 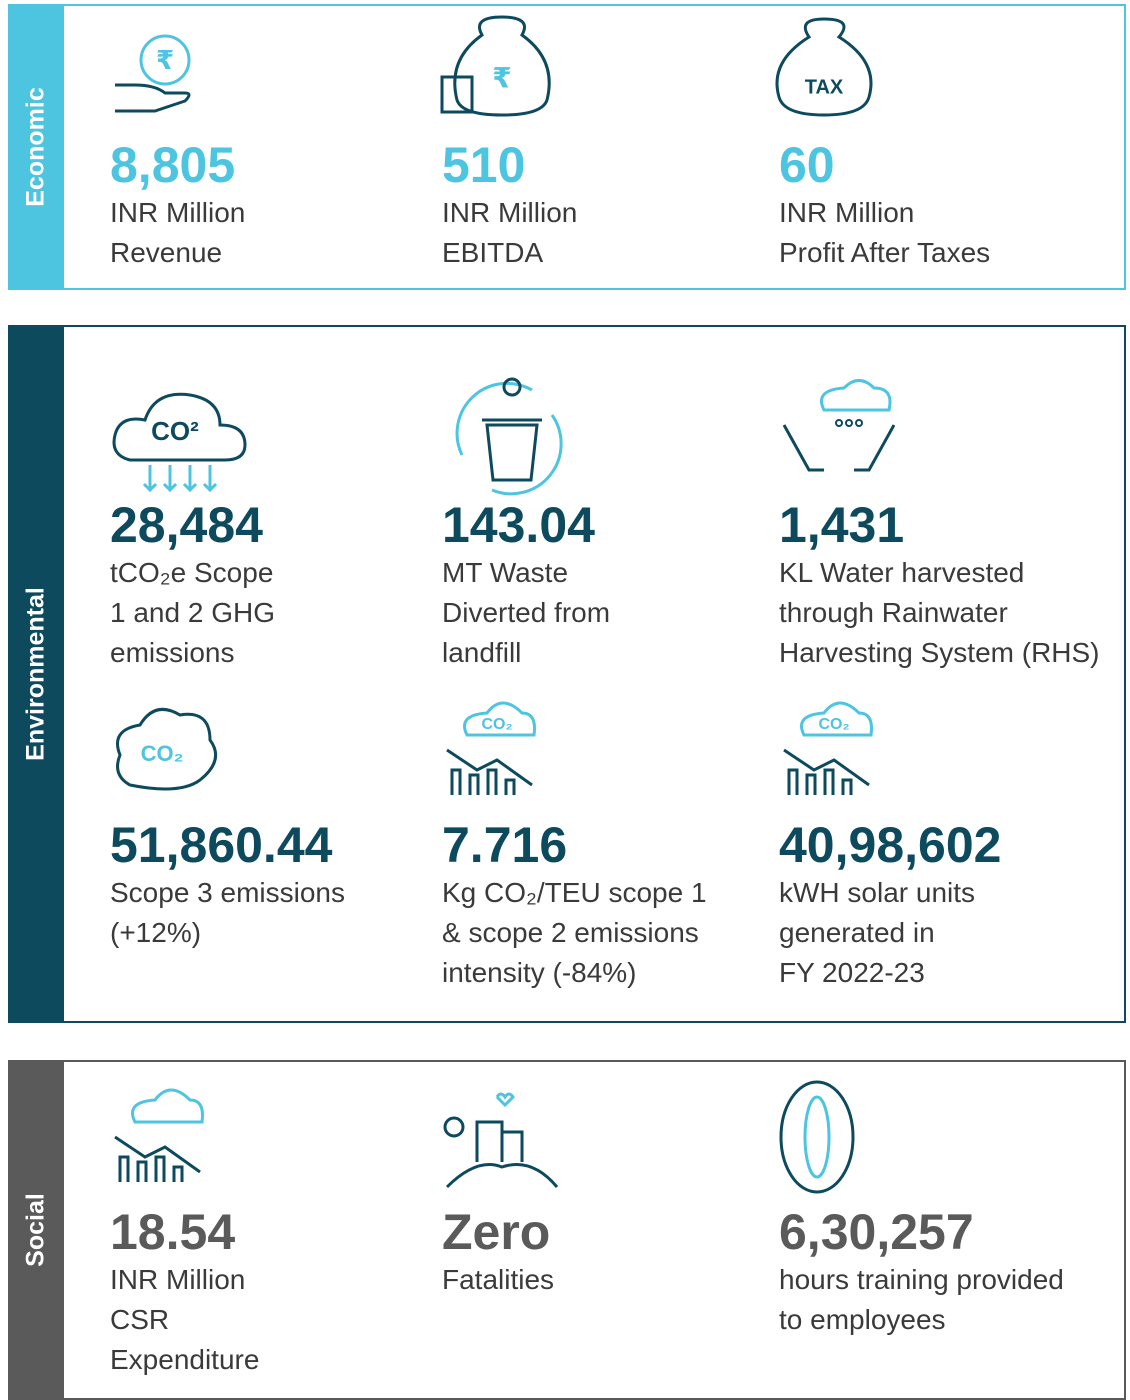 I want to click on metric-value: 28,484, so click(x=186, y=525).